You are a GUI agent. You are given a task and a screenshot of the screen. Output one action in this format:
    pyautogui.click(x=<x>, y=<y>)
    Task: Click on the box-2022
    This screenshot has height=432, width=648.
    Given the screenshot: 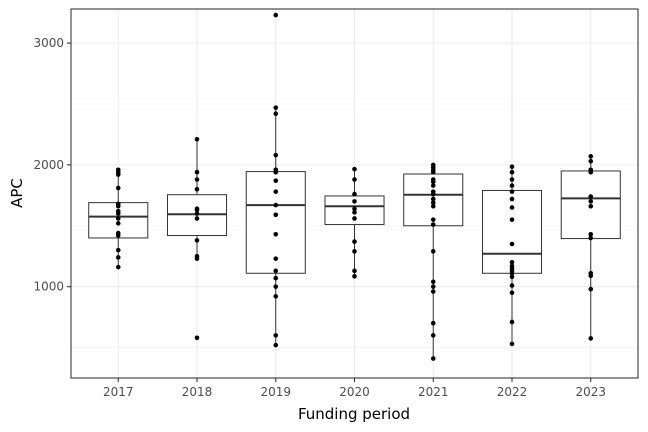 What is the action you would take?
    pyautogui.click(x=512, y=231)
    